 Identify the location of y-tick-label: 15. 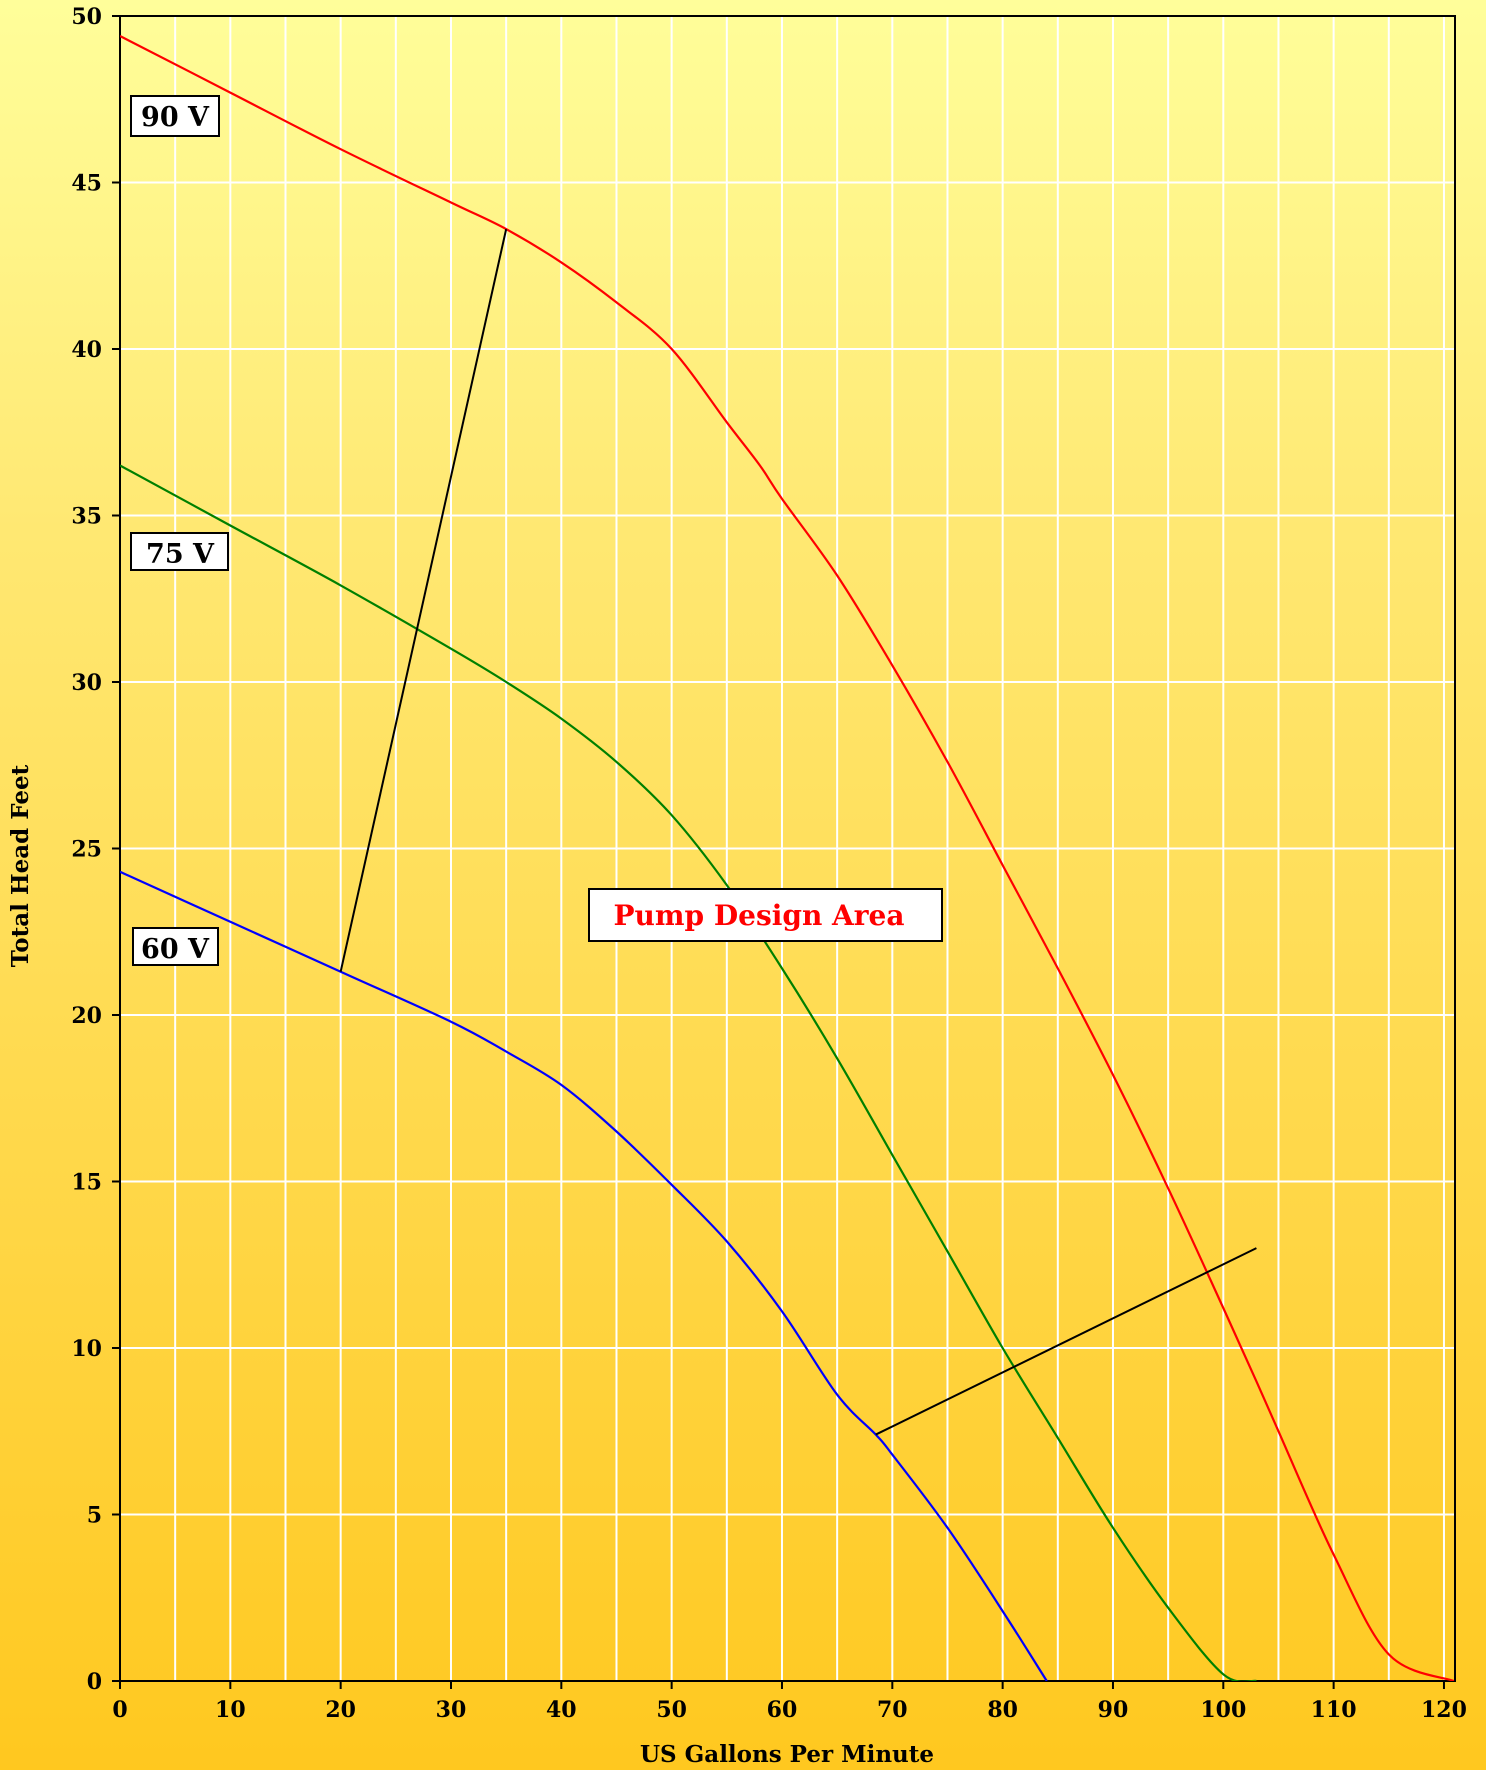
(86, 1183).